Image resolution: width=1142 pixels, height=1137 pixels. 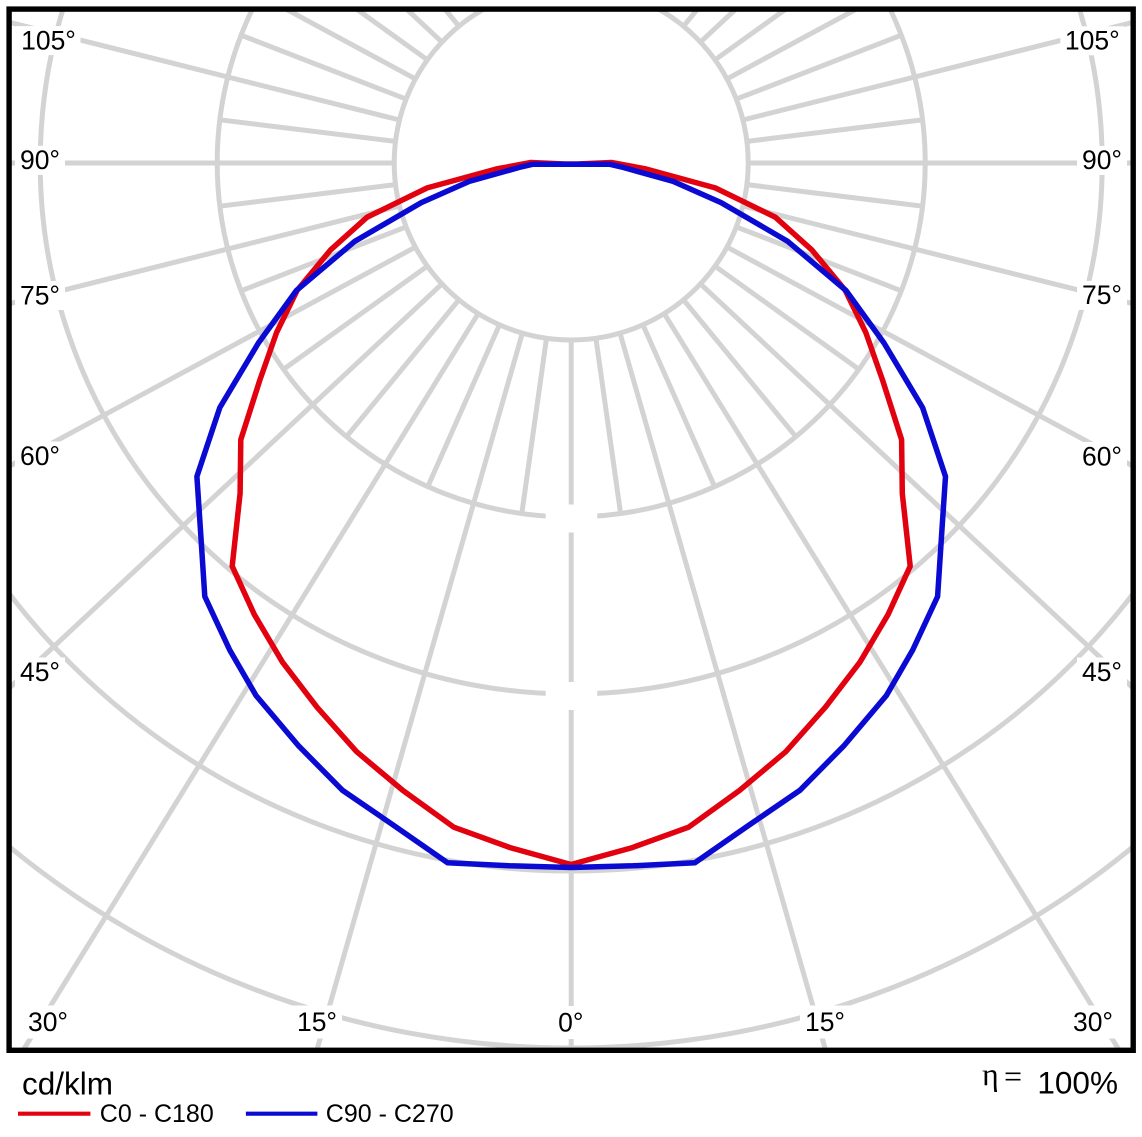 I want to click on svg-text: C90 - C270, so click(x=390, y=1114).